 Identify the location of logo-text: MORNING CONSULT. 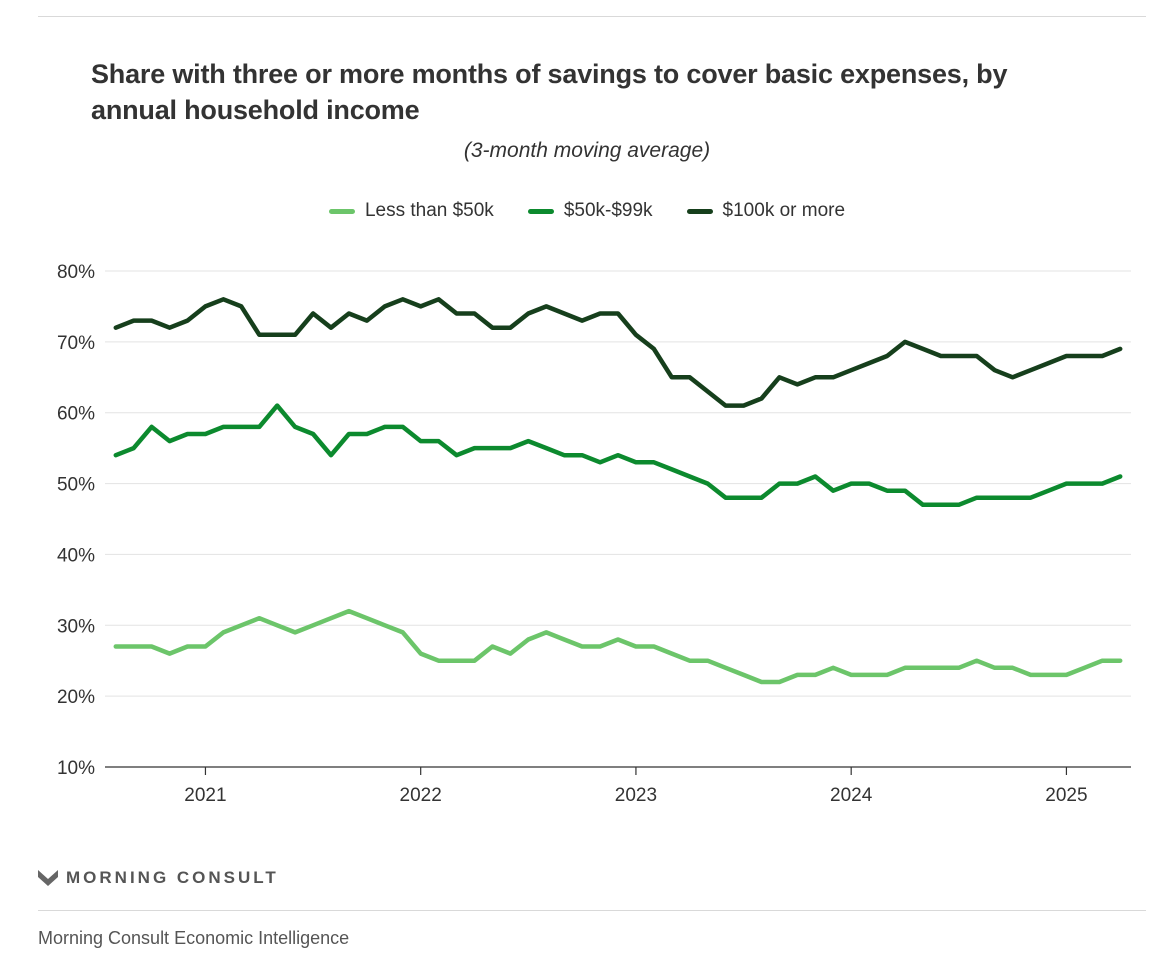
(172, 877).